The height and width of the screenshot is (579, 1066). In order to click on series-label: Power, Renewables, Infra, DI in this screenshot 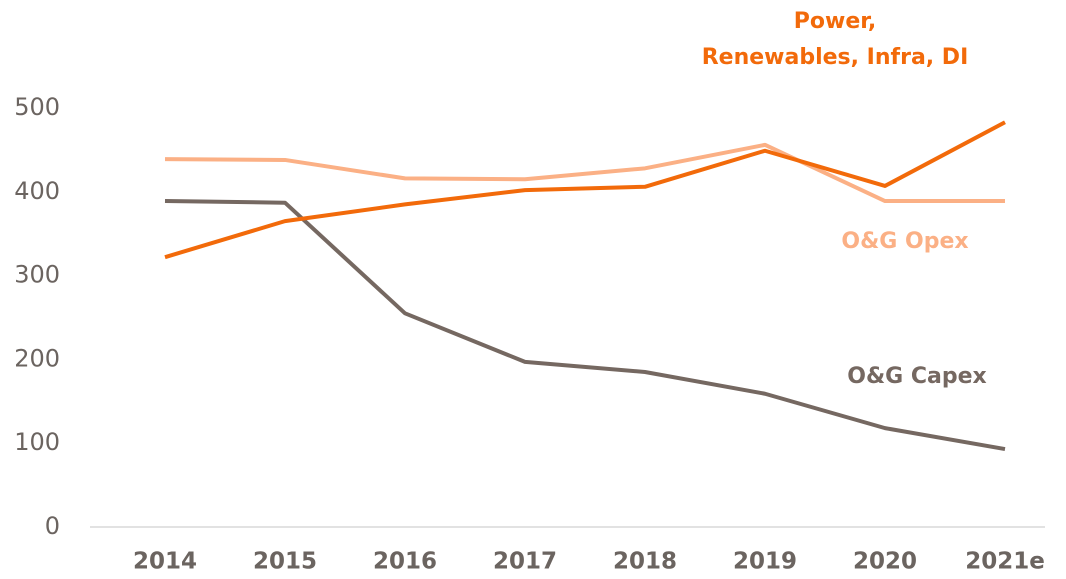, I will do `click(835, 39)`.